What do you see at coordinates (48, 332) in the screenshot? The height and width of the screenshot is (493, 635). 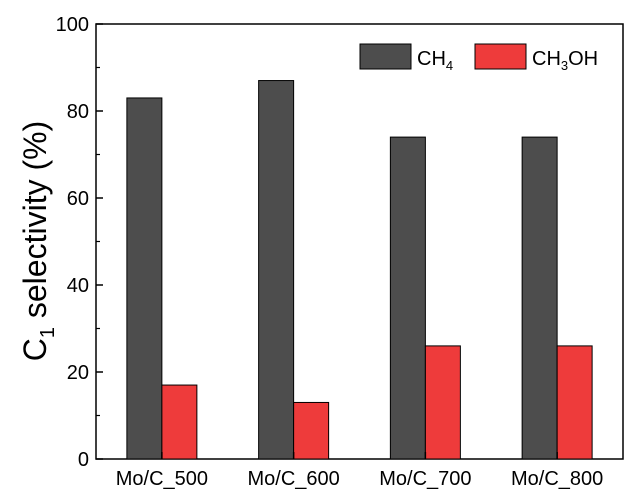 I see `y-axis-title-sub: 1` at bounding box center [48, 332].